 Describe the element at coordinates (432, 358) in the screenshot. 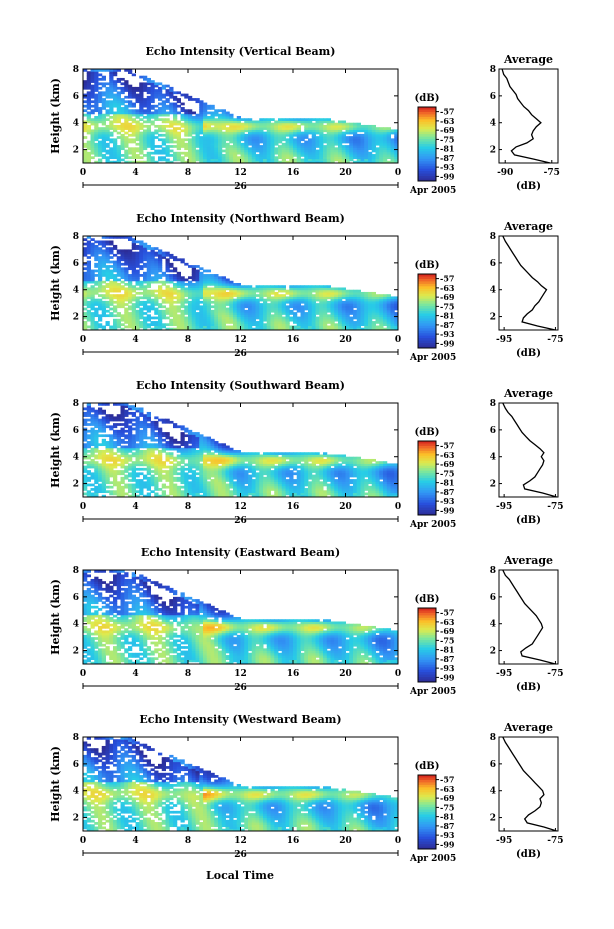

I see `date-label: Apr 2005` at that location.